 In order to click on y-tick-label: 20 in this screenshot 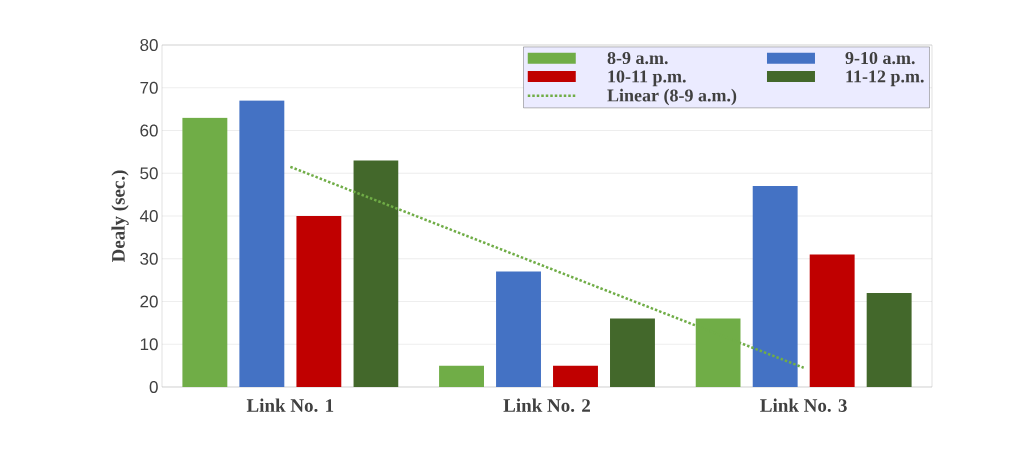, I will do `click(149, 301)`.